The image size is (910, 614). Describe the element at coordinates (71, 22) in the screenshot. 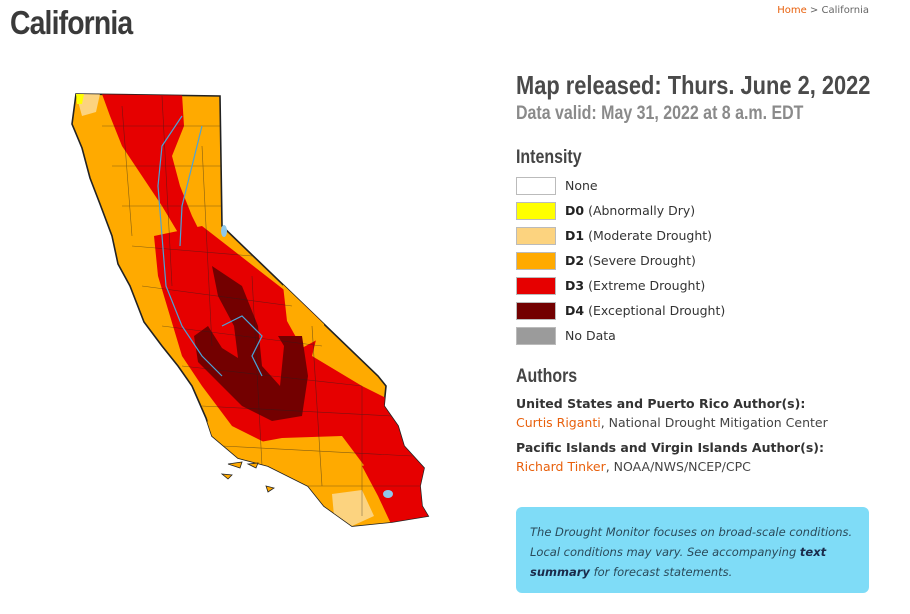

I see `page-title: California` at that location.